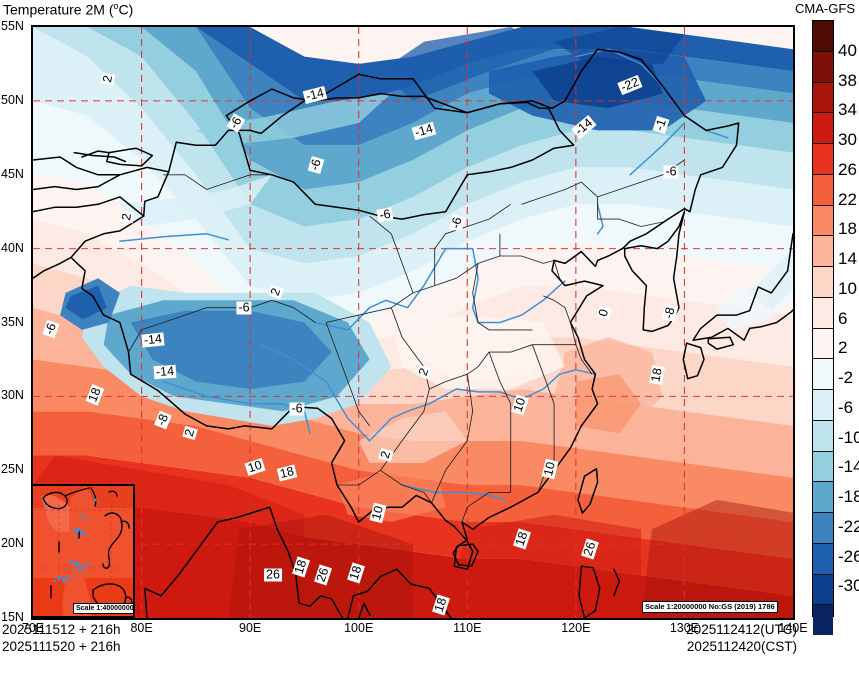 The width and height of the screenshot is (859, 673). I want to click on colorbar-tick-34: 34, so click(847, 110).